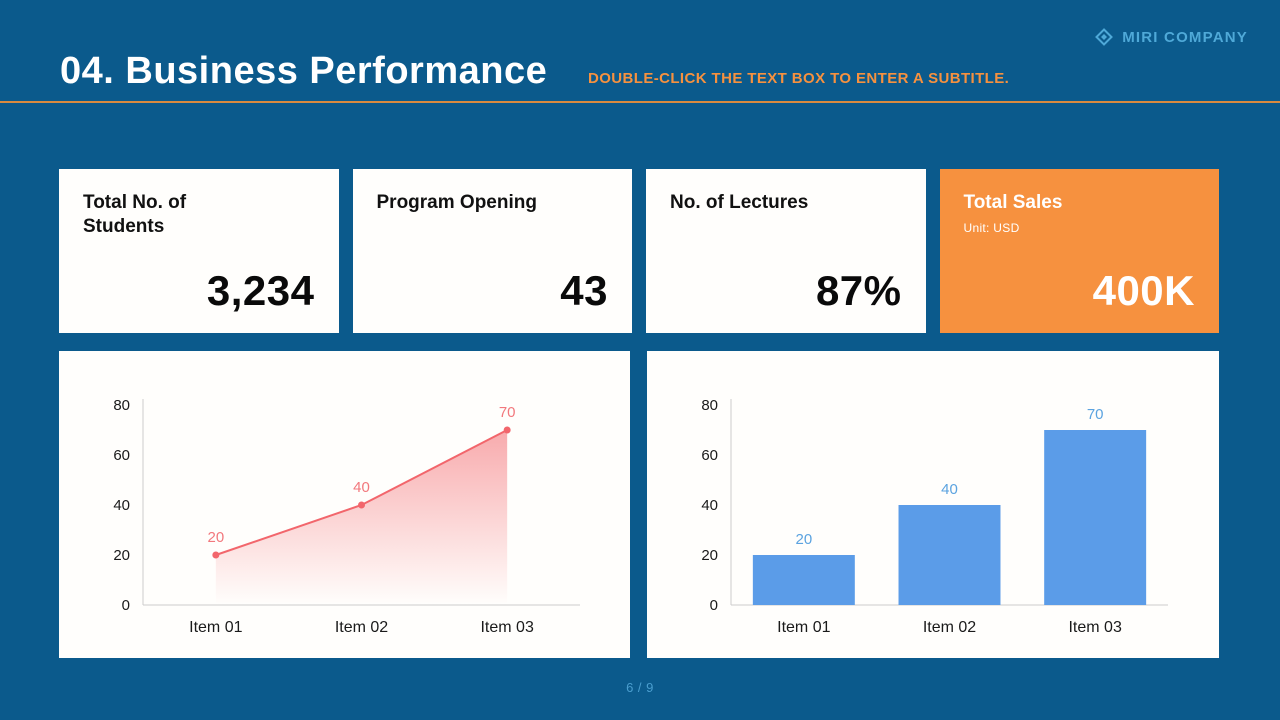  Describe the element at coordinates (934, 516) in the screenshot. I see `bar-chart: 0 20 40 60 80 Item 01 Item 02 Item 03 20 40 70` at that location.